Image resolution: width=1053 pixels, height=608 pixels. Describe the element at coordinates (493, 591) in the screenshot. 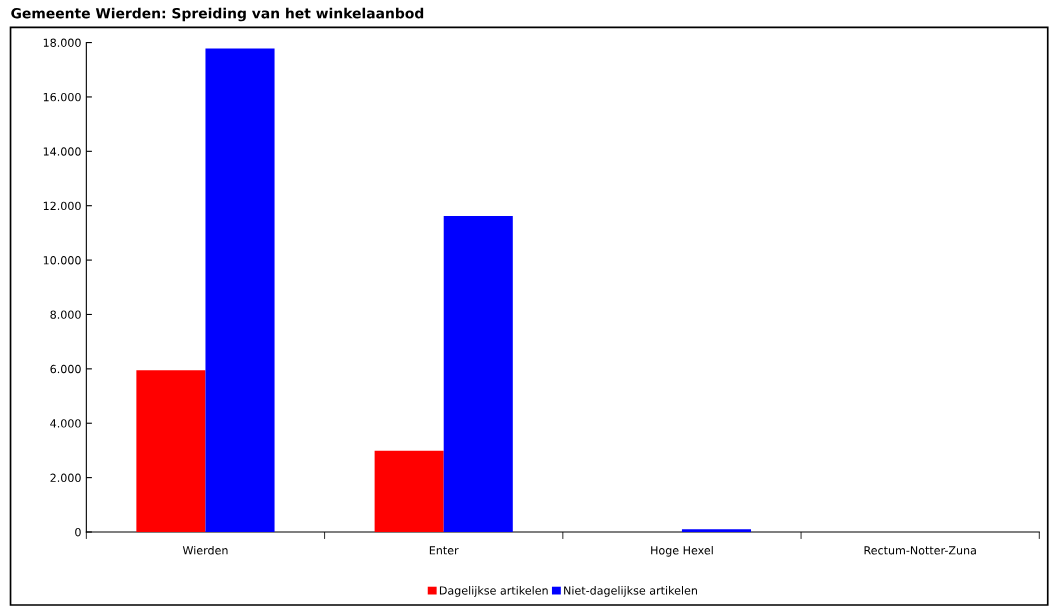

I see `legend-label: Dagelijkse artikelen` at that location.